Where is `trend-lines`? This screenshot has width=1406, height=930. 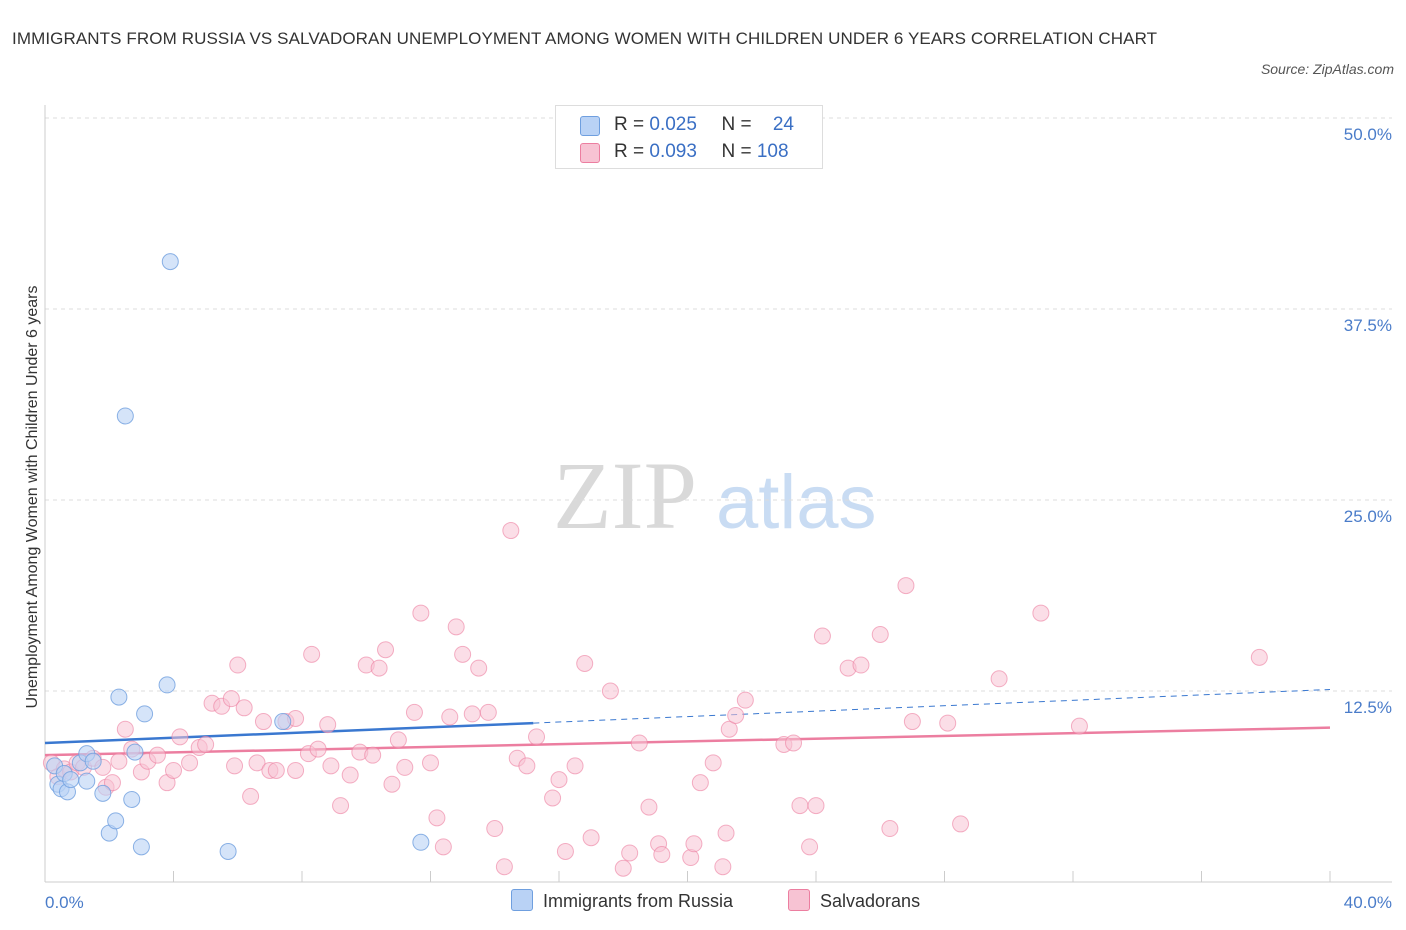
trend-lines is located at coordinates (687, 722).